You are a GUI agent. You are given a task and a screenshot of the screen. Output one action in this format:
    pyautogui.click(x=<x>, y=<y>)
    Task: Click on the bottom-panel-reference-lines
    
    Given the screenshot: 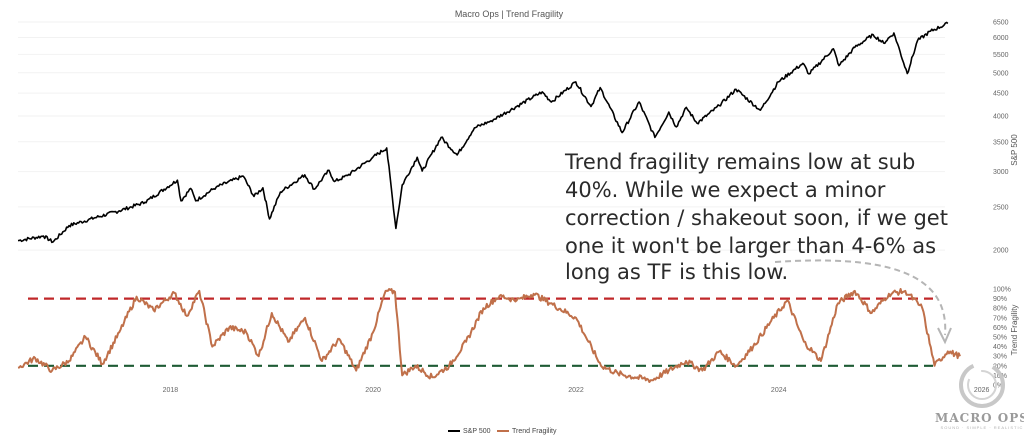 What is the action you would take?
    pyautogui.click(x=480, y=332)
    